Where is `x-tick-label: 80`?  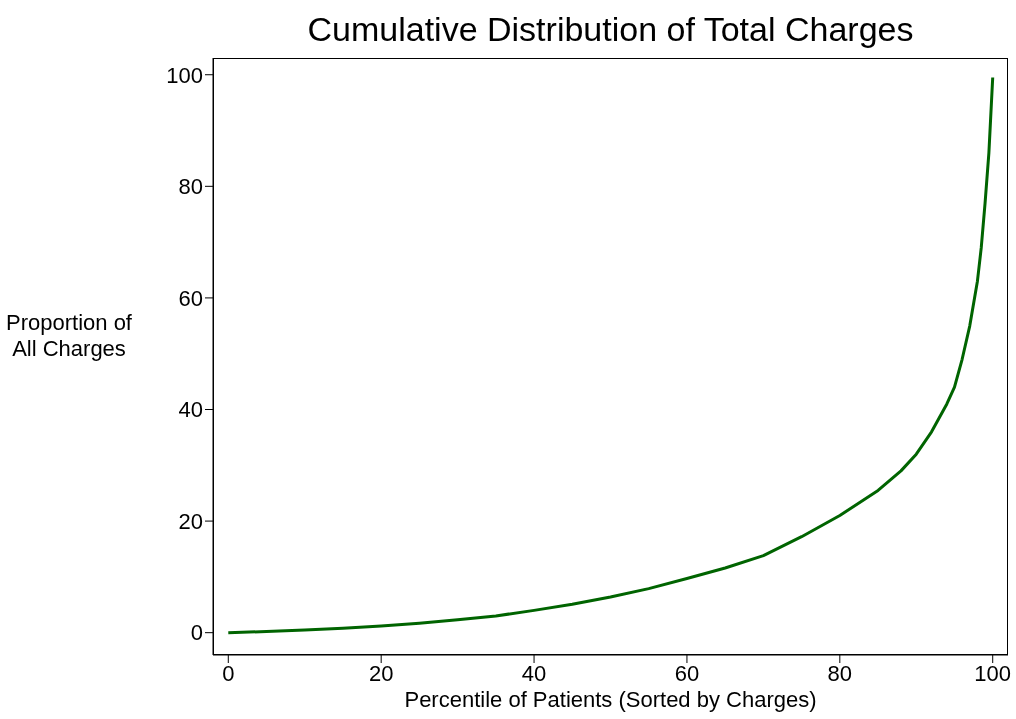
x-tick-label: 80 is located at coordinates (840, 673).